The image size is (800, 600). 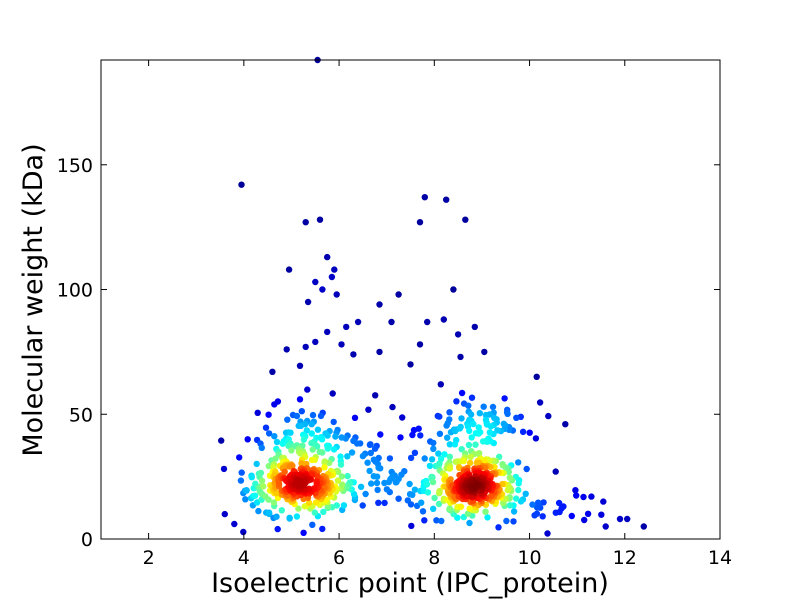 What do you see at coordinates (720, 558) in the screenshot?
I see `x-tick-label: 14` at bounding box center [720, 558].